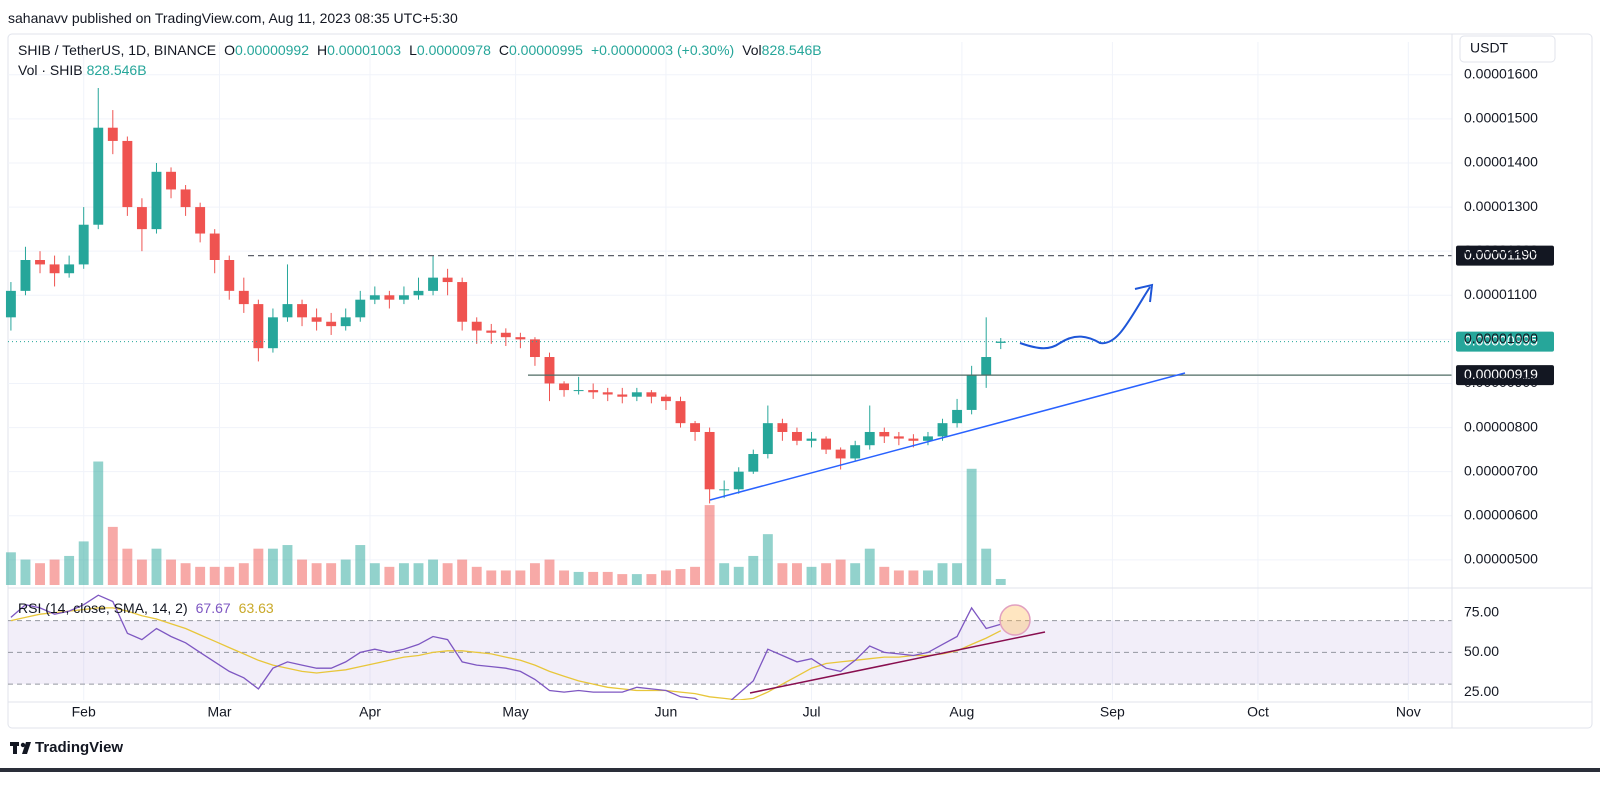 The height and width of the screenshot is (788, 1600). What do you see at coordinates (1501, 514) in the screenshot?
I see `y-tick-label: 0.00000600` at bounding box center [1501, 514].